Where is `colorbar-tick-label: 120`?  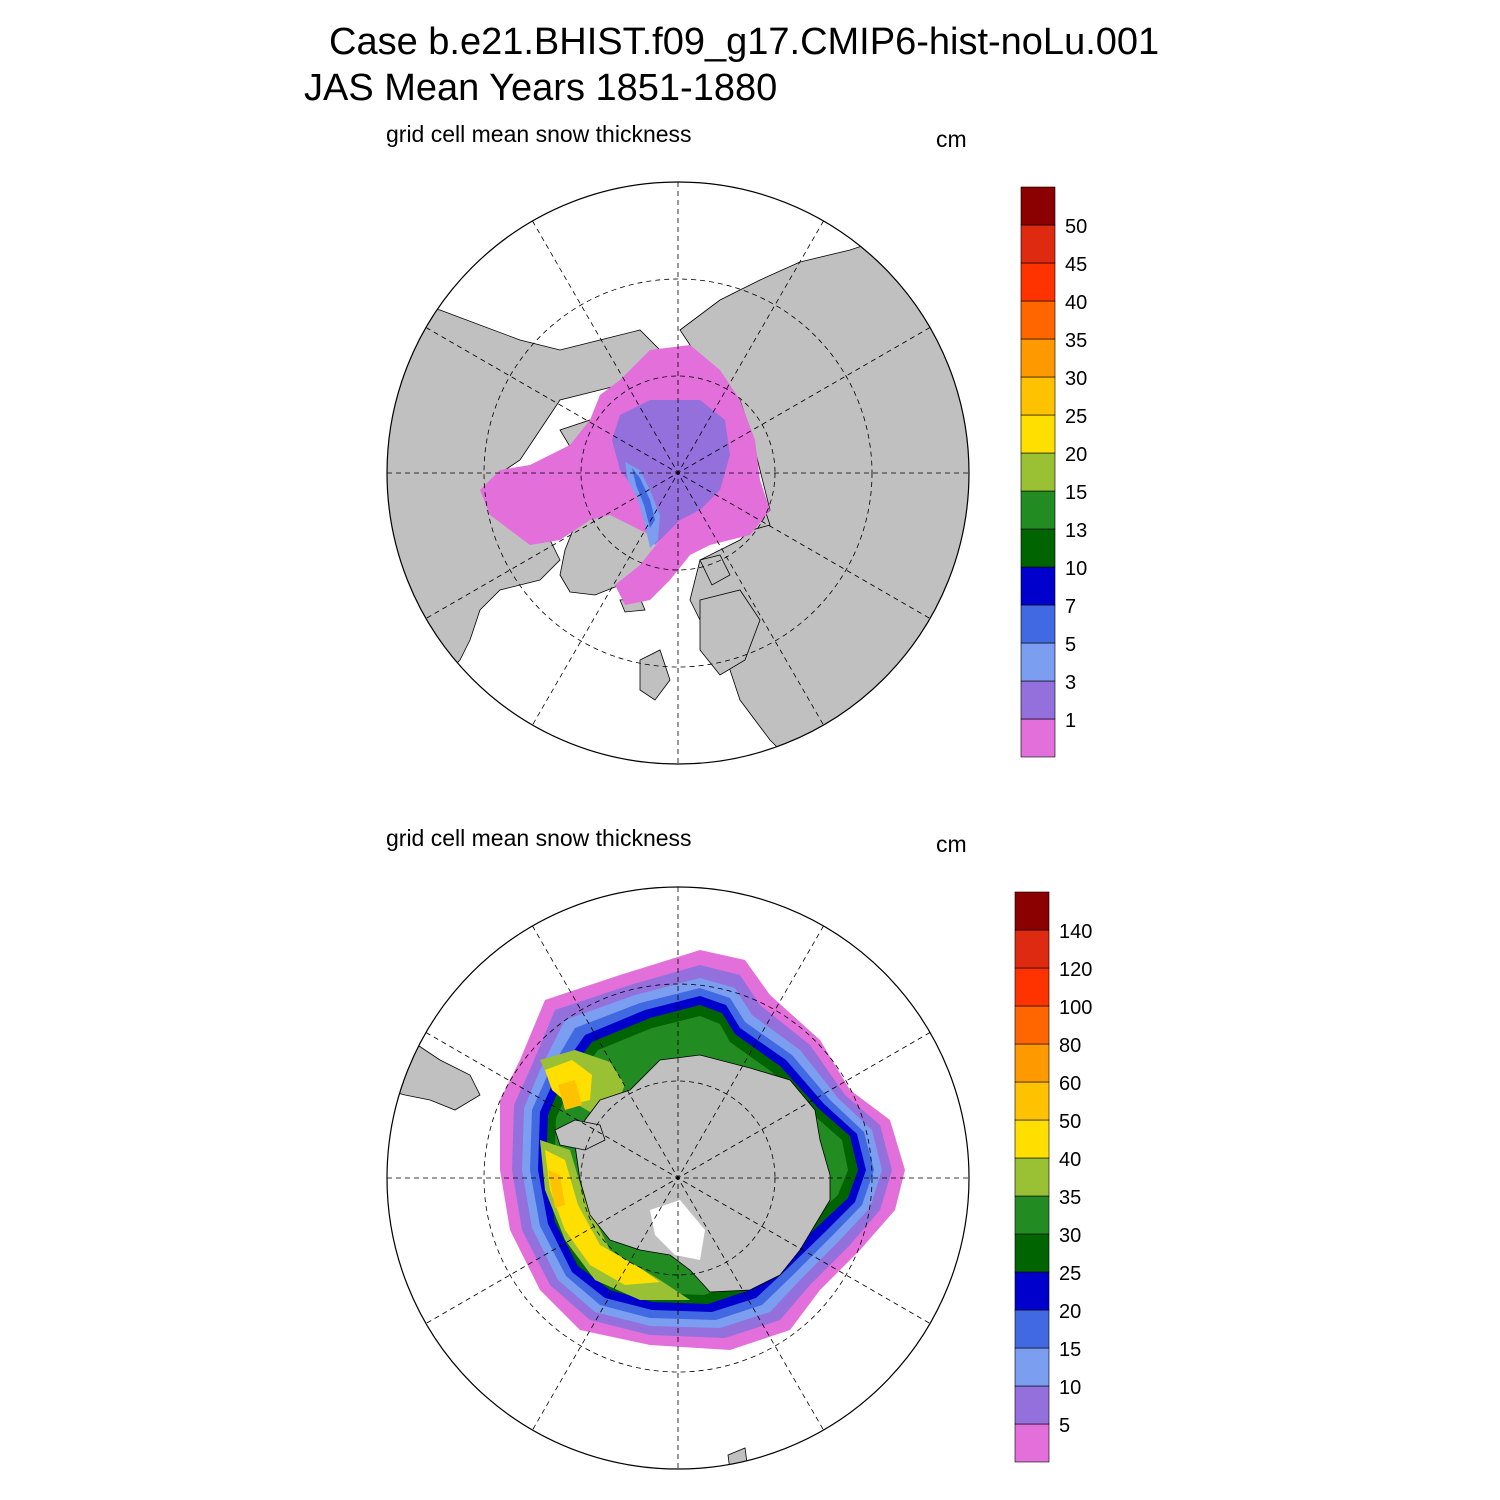
colorbar-tick-label: 120 is located at coordinates (1075, 970).